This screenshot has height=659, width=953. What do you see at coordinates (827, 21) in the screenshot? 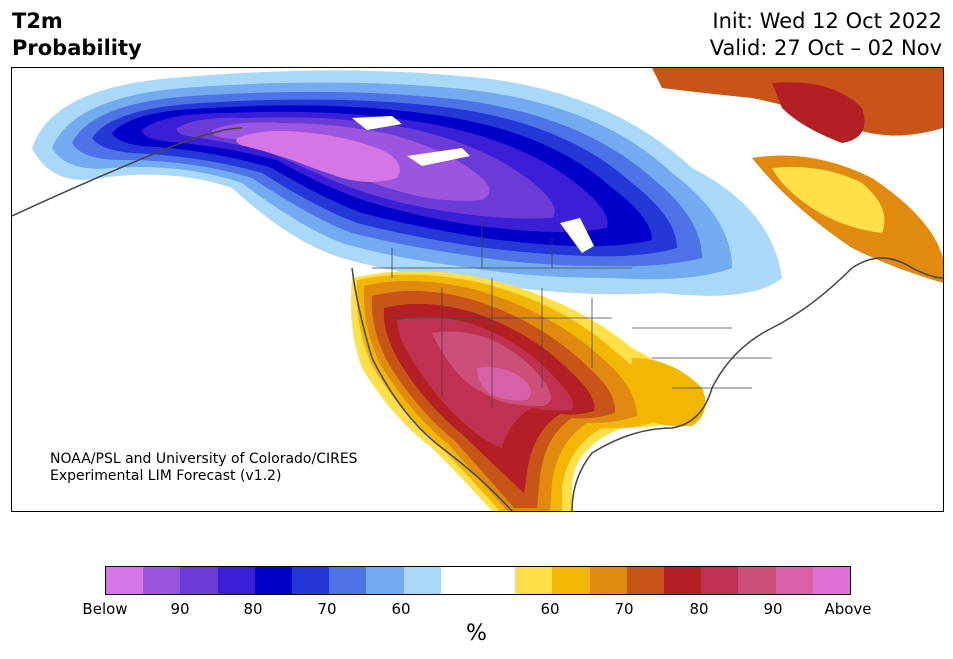
I see `init-date: Init: Wed 12 Oct 2022` at bounding box center [827, 21].